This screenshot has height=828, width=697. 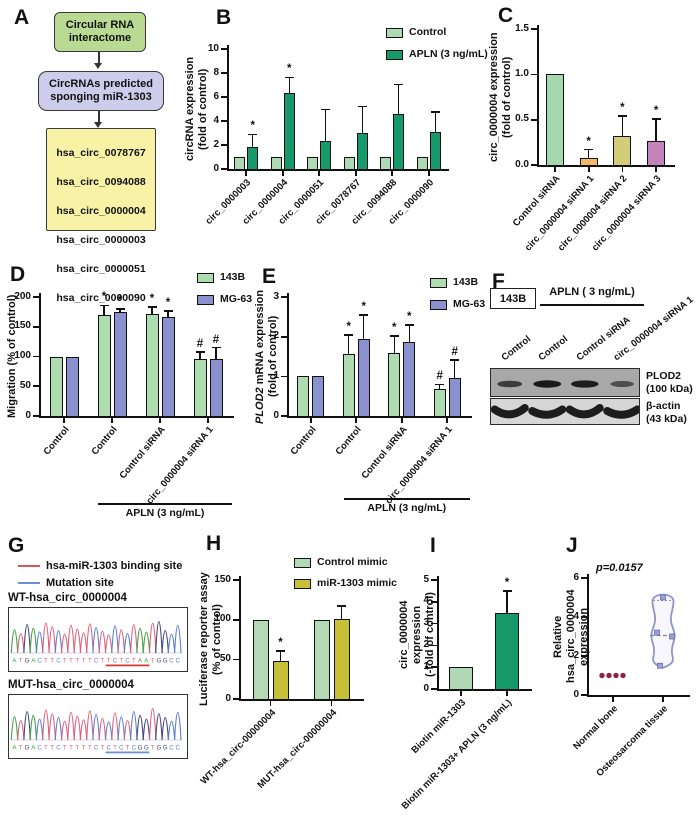 I want to click on panel-letter: H, so click(x=214, y=543).